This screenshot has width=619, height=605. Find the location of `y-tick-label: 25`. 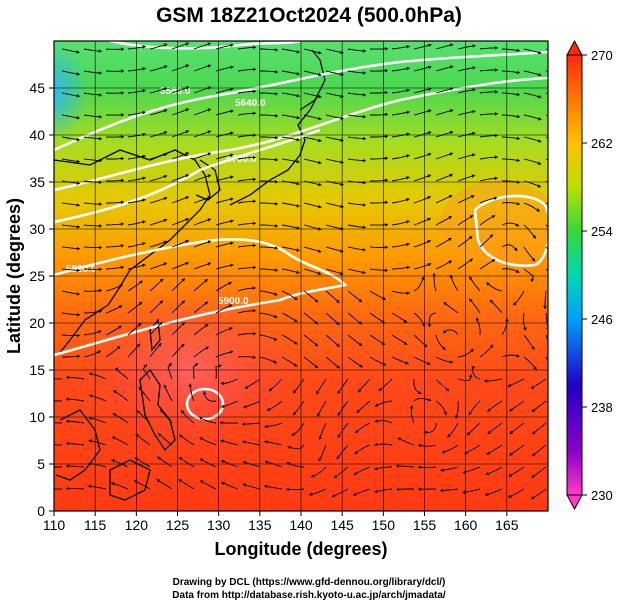

y-tick-label: 25 is located at coordinates (37, 276).